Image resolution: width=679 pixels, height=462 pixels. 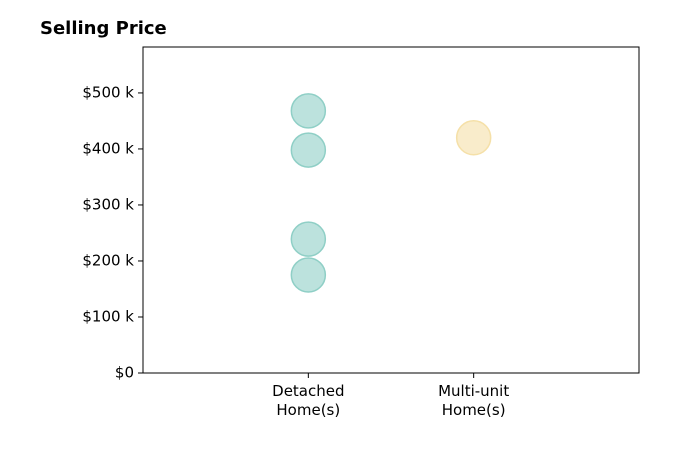 What do you see at coordinates (108, 204) in the screenshot?
I see `y-tick-label: $300 k` at bounding box center [108, 204].